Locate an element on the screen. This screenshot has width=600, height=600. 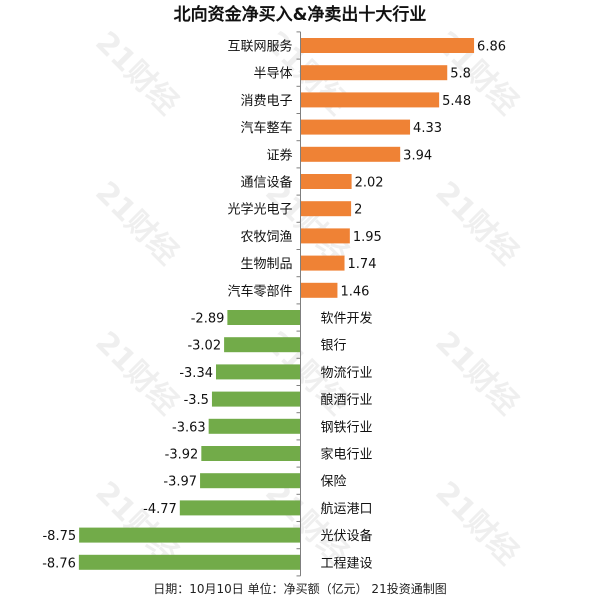
category-label-9: 生物制品 is located at coordinates (266, 264).